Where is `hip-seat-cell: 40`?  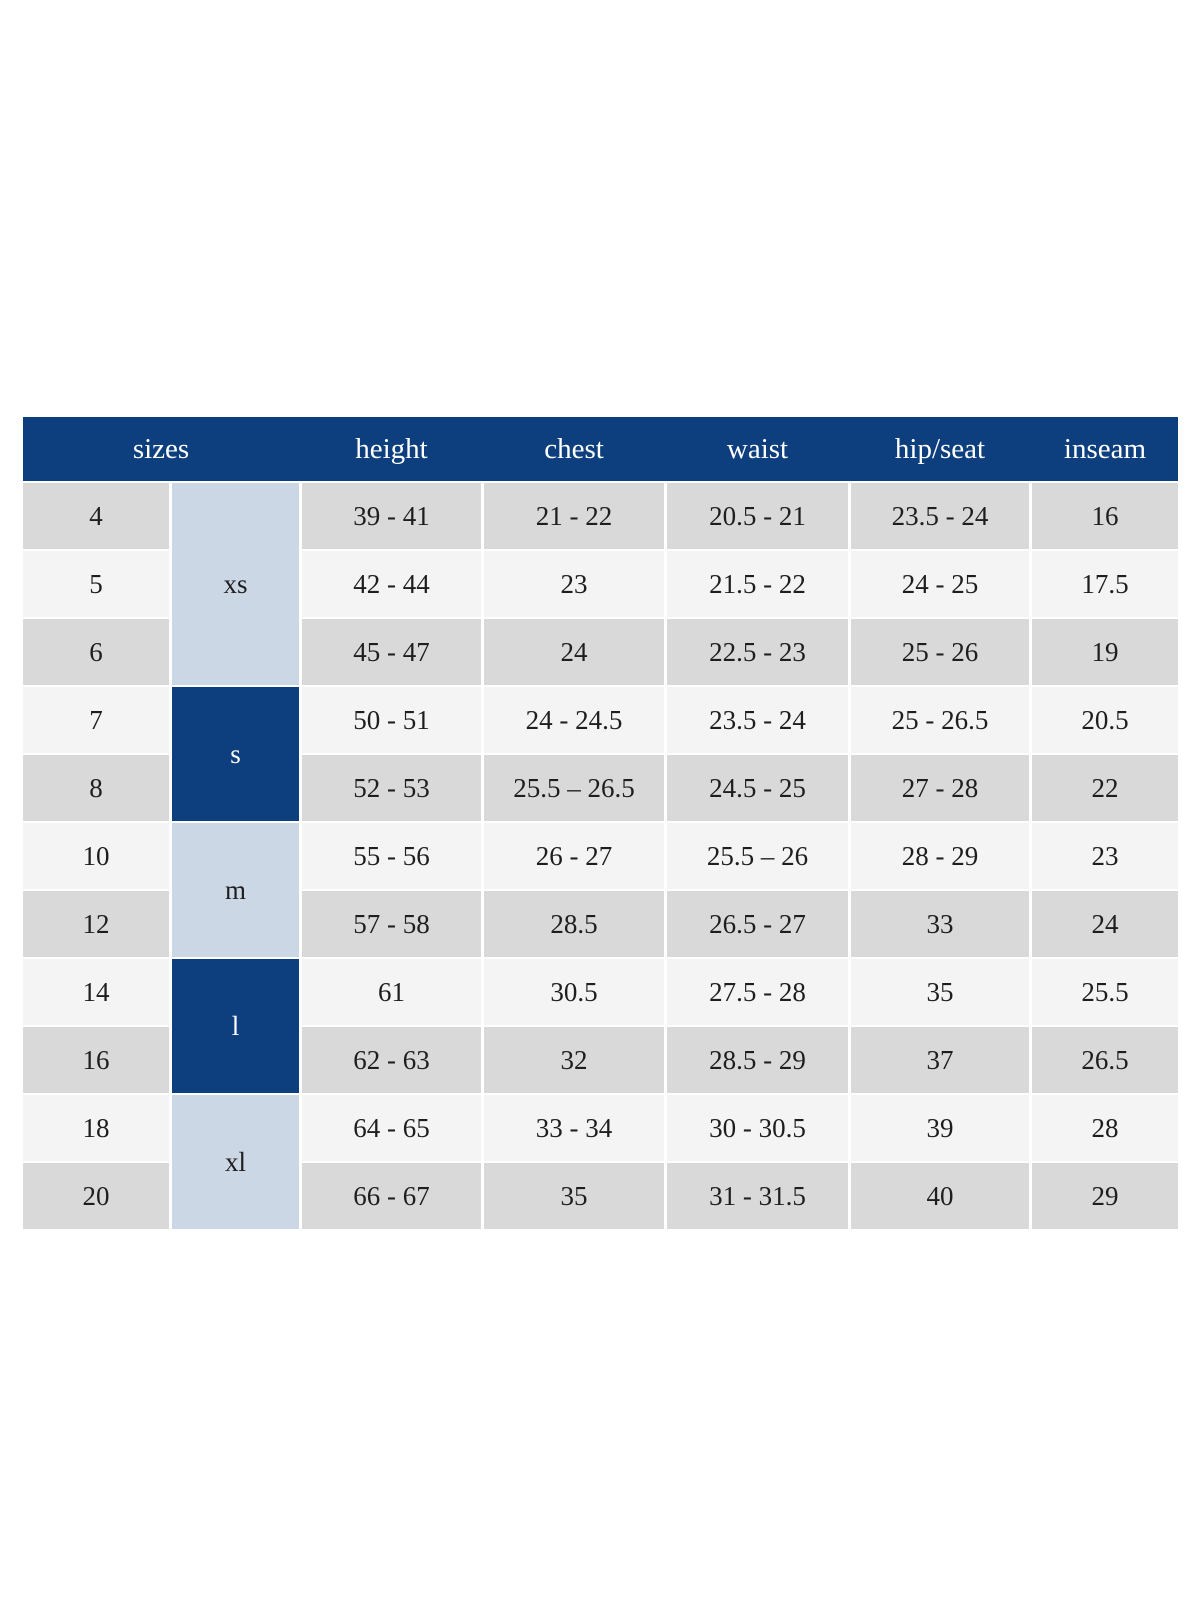 hip-seat-cell: 40 is located at coordinates (940, 1196).